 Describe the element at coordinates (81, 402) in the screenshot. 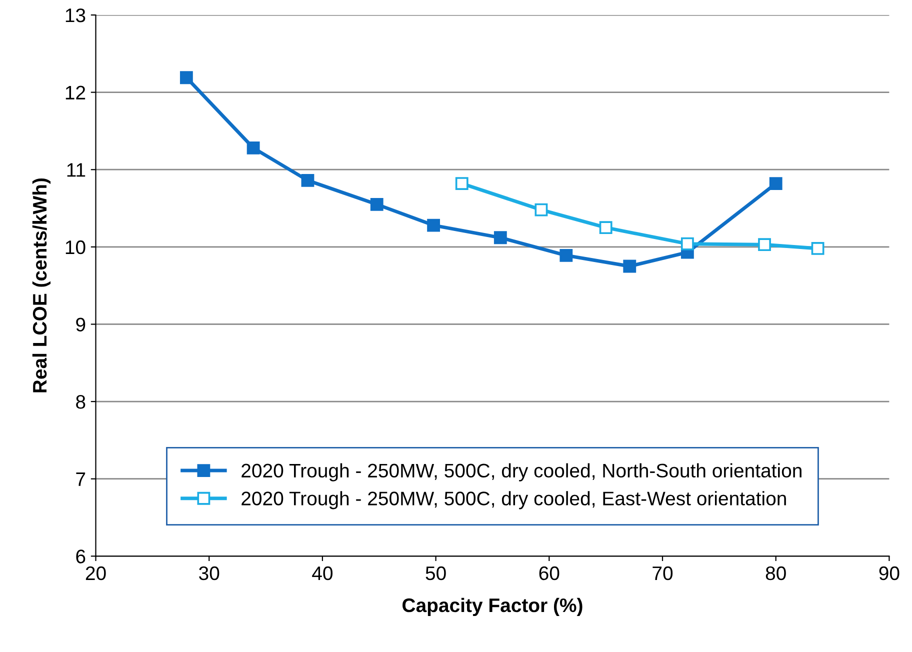

I see `y-tick-label: 8` at that location.